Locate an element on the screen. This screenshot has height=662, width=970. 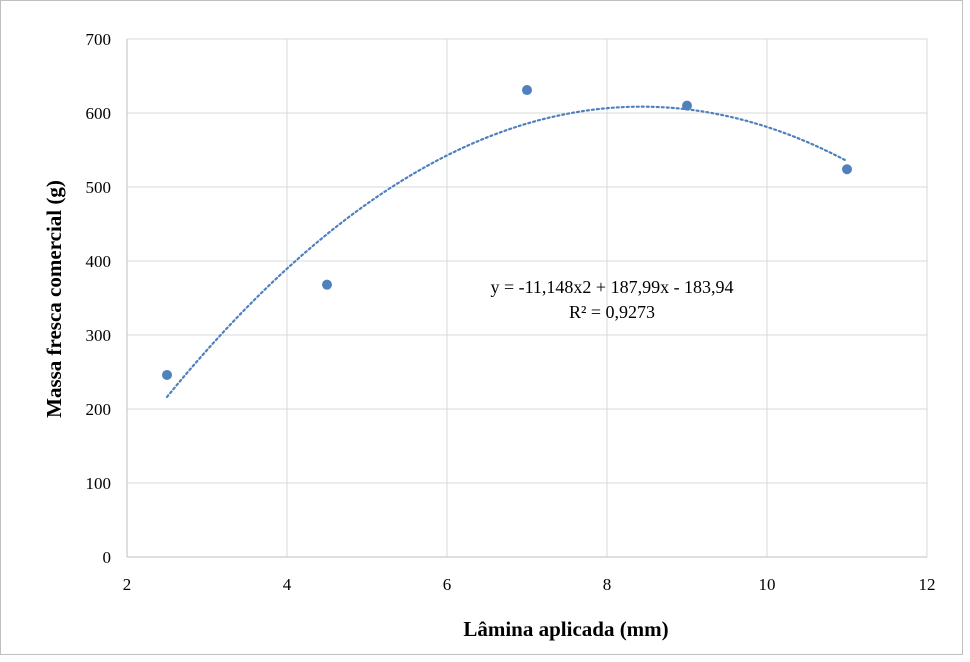
y-tick-label-0: 0 is located at coordinates (107, 557).